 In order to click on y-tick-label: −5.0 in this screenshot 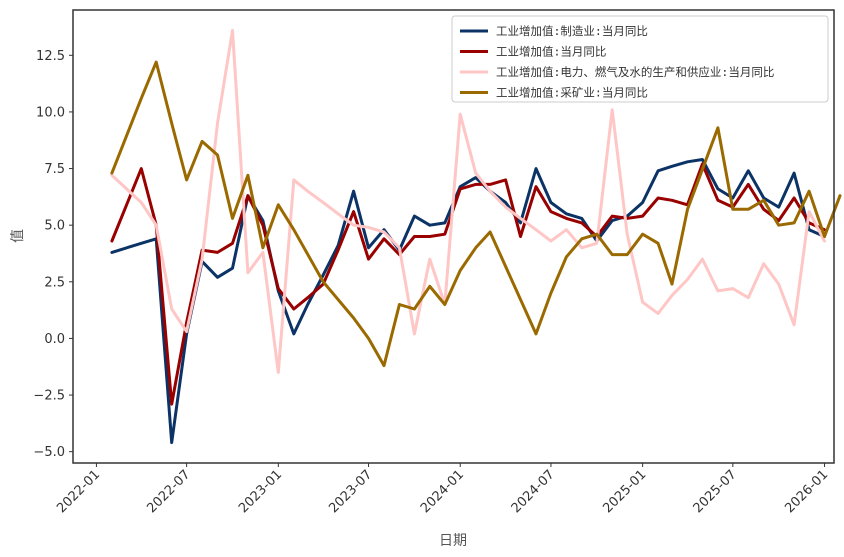, I will do `click(49, 452)`.